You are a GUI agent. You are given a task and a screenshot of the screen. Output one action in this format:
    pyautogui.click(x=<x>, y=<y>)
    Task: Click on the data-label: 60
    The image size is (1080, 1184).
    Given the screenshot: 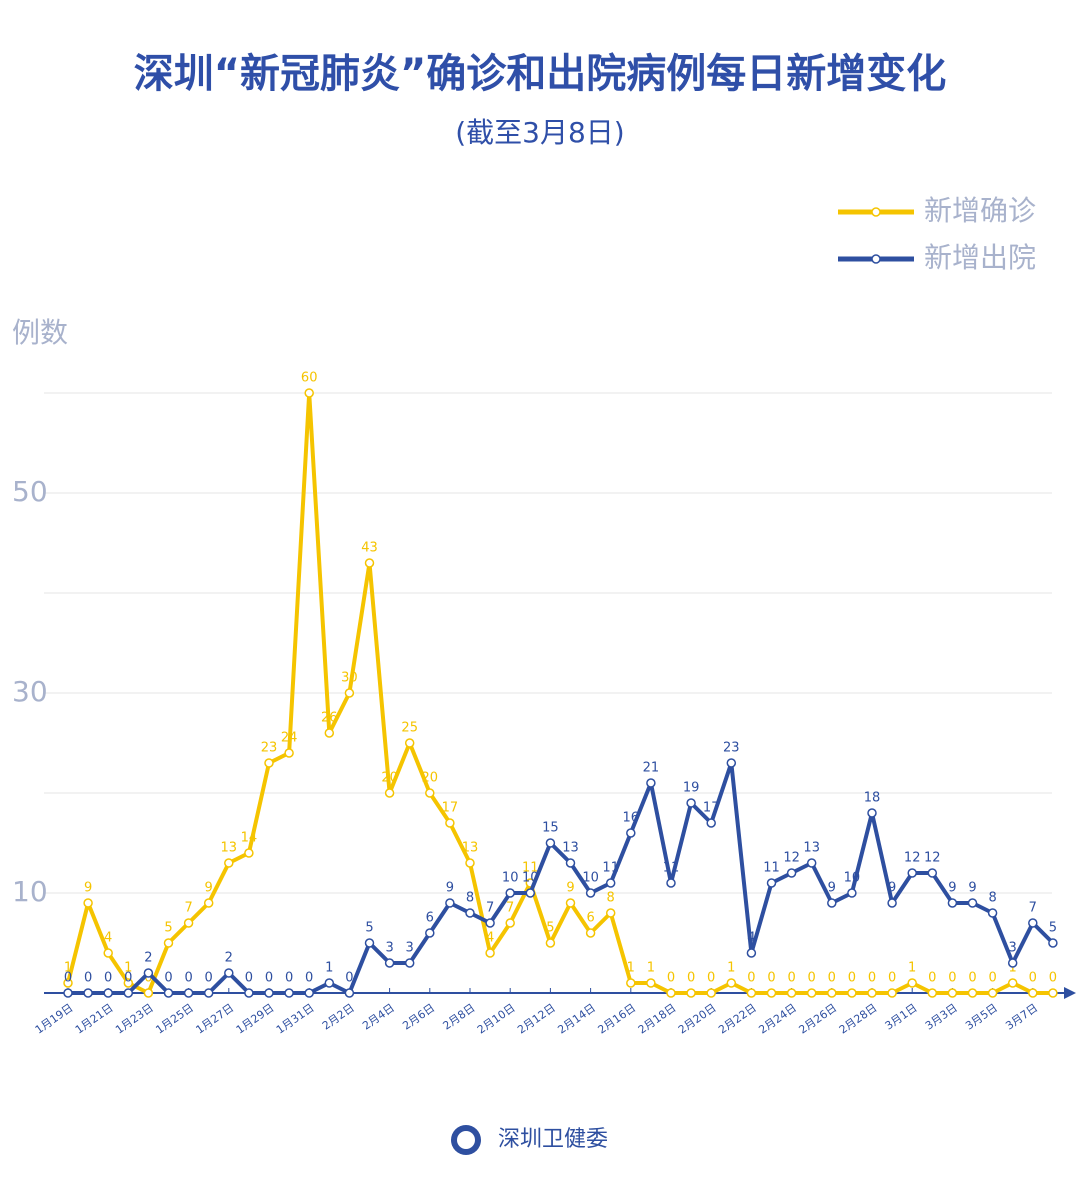 What is the action you would take?
    pyautogui.click(x=309, y=378)
    